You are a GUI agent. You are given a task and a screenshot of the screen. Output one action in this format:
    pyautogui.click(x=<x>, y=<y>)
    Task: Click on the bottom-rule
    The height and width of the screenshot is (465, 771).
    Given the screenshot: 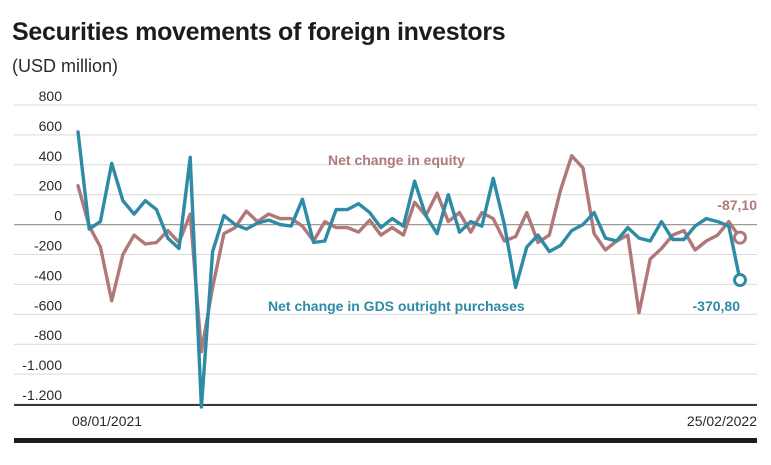 What is the action you would take?
    pyautogui.click(x=385, y=440)
    